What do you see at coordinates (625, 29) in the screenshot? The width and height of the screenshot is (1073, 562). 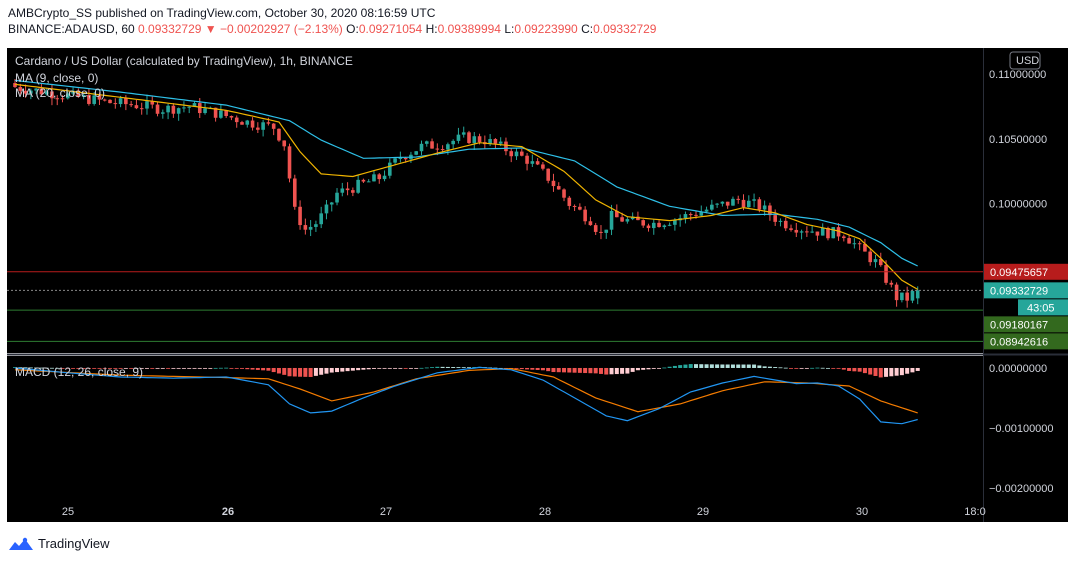 I see `close-value: 0.09332729` at bounding box center [625, 29].